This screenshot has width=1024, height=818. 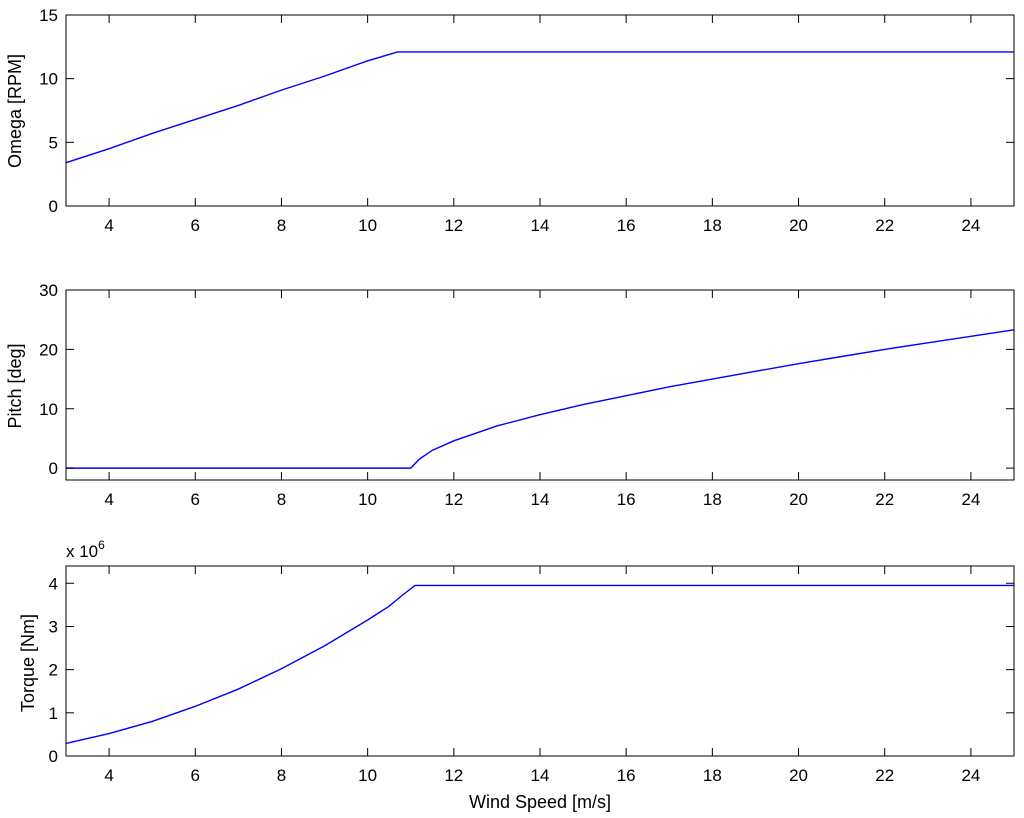 I want to click on pitch-xtick-label: 18, so click(x=712, y=499).